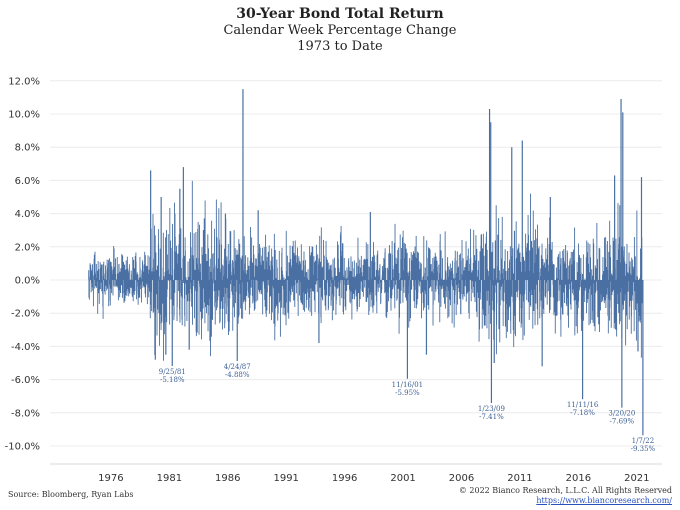 This screenshot has width=680, height=510. I want to click on y-tick-label: 4.0%, so click(27, 214).